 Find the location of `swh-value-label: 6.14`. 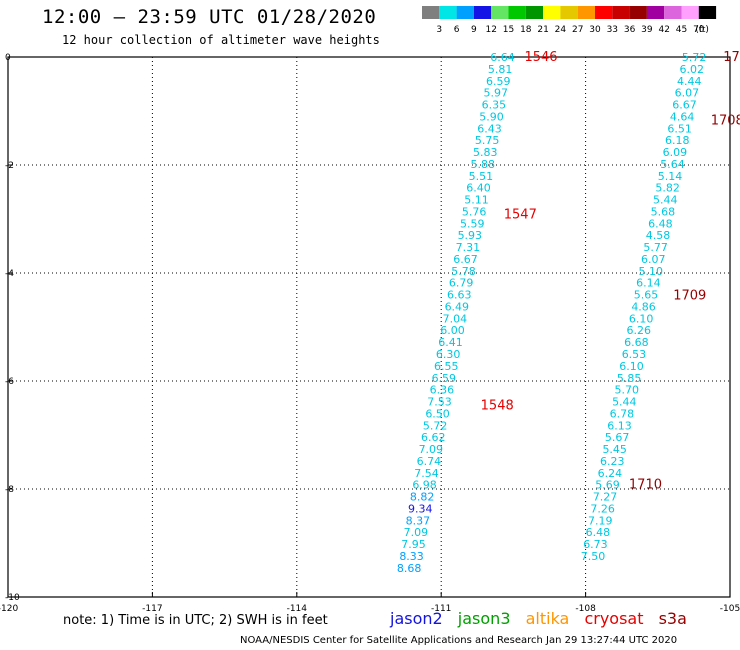

swh-value-label: 6.14 is located at coordinates (648, 283).